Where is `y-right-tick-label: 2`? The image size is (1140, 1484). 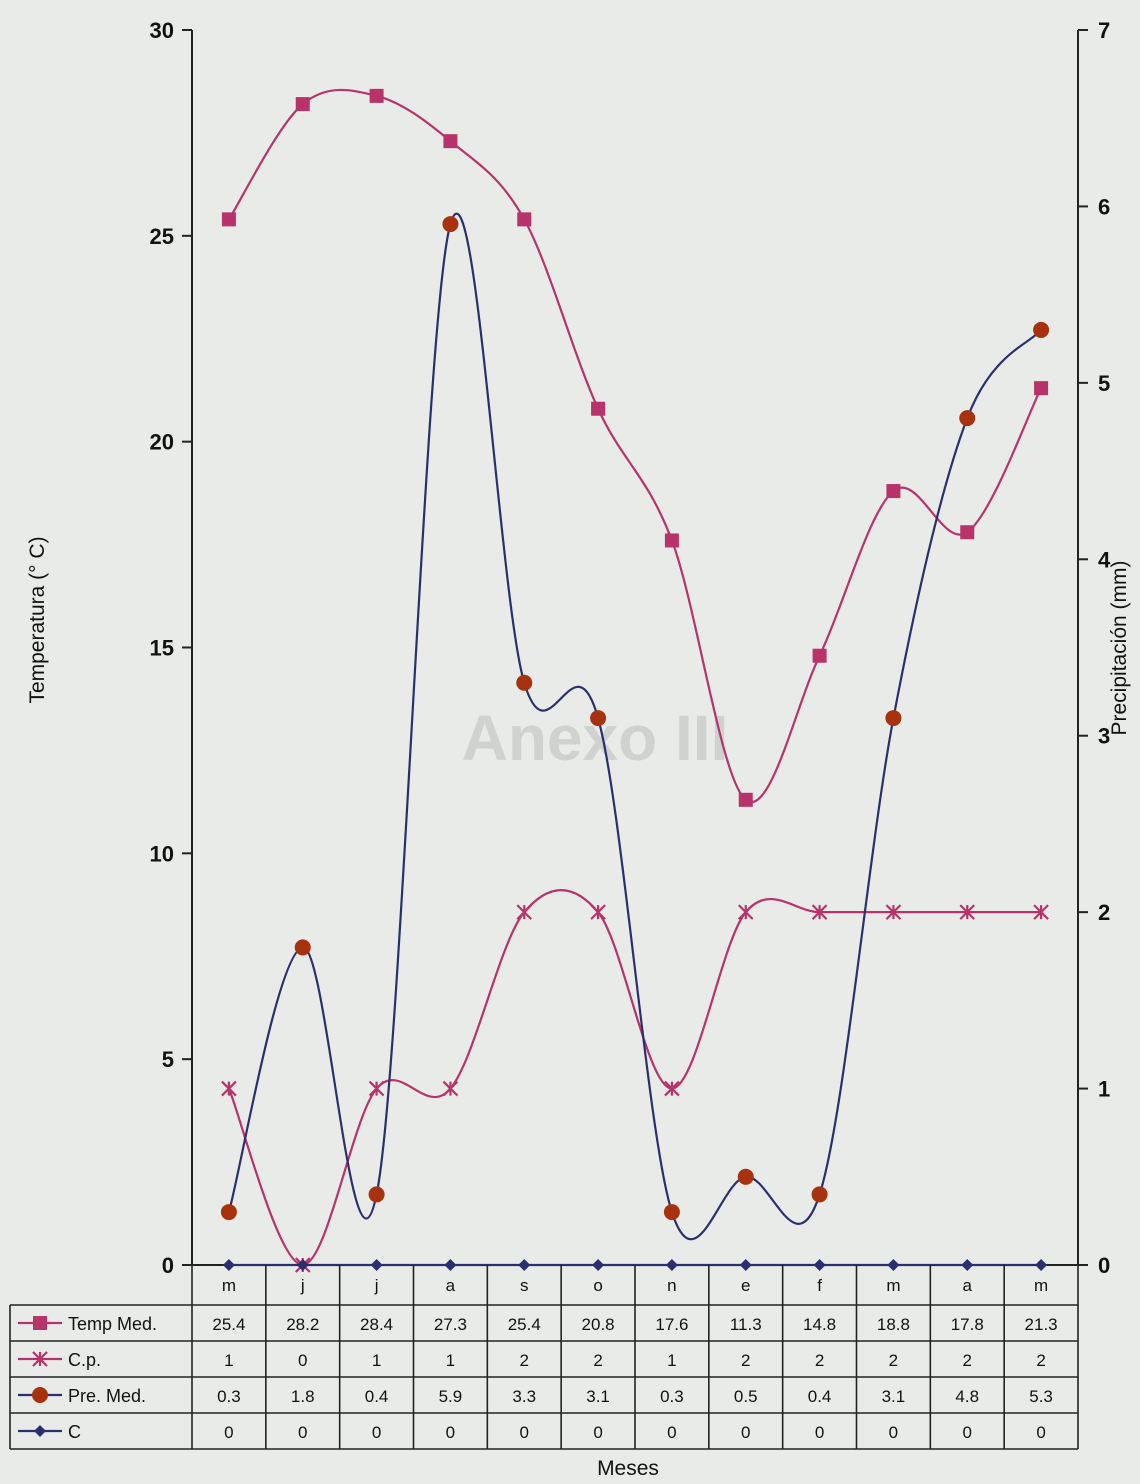
y-right-tick-label: 2 is located at coordinates (1104, 912).